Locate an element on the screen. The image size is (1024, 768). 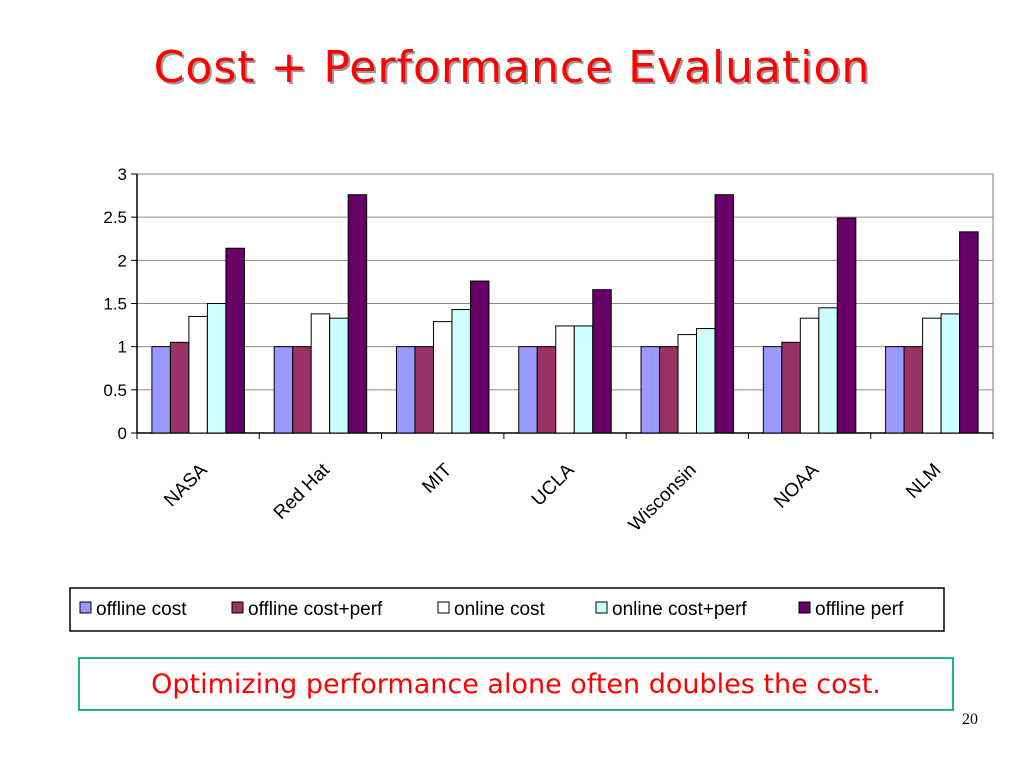
legend is located at coordinates (507, 609).